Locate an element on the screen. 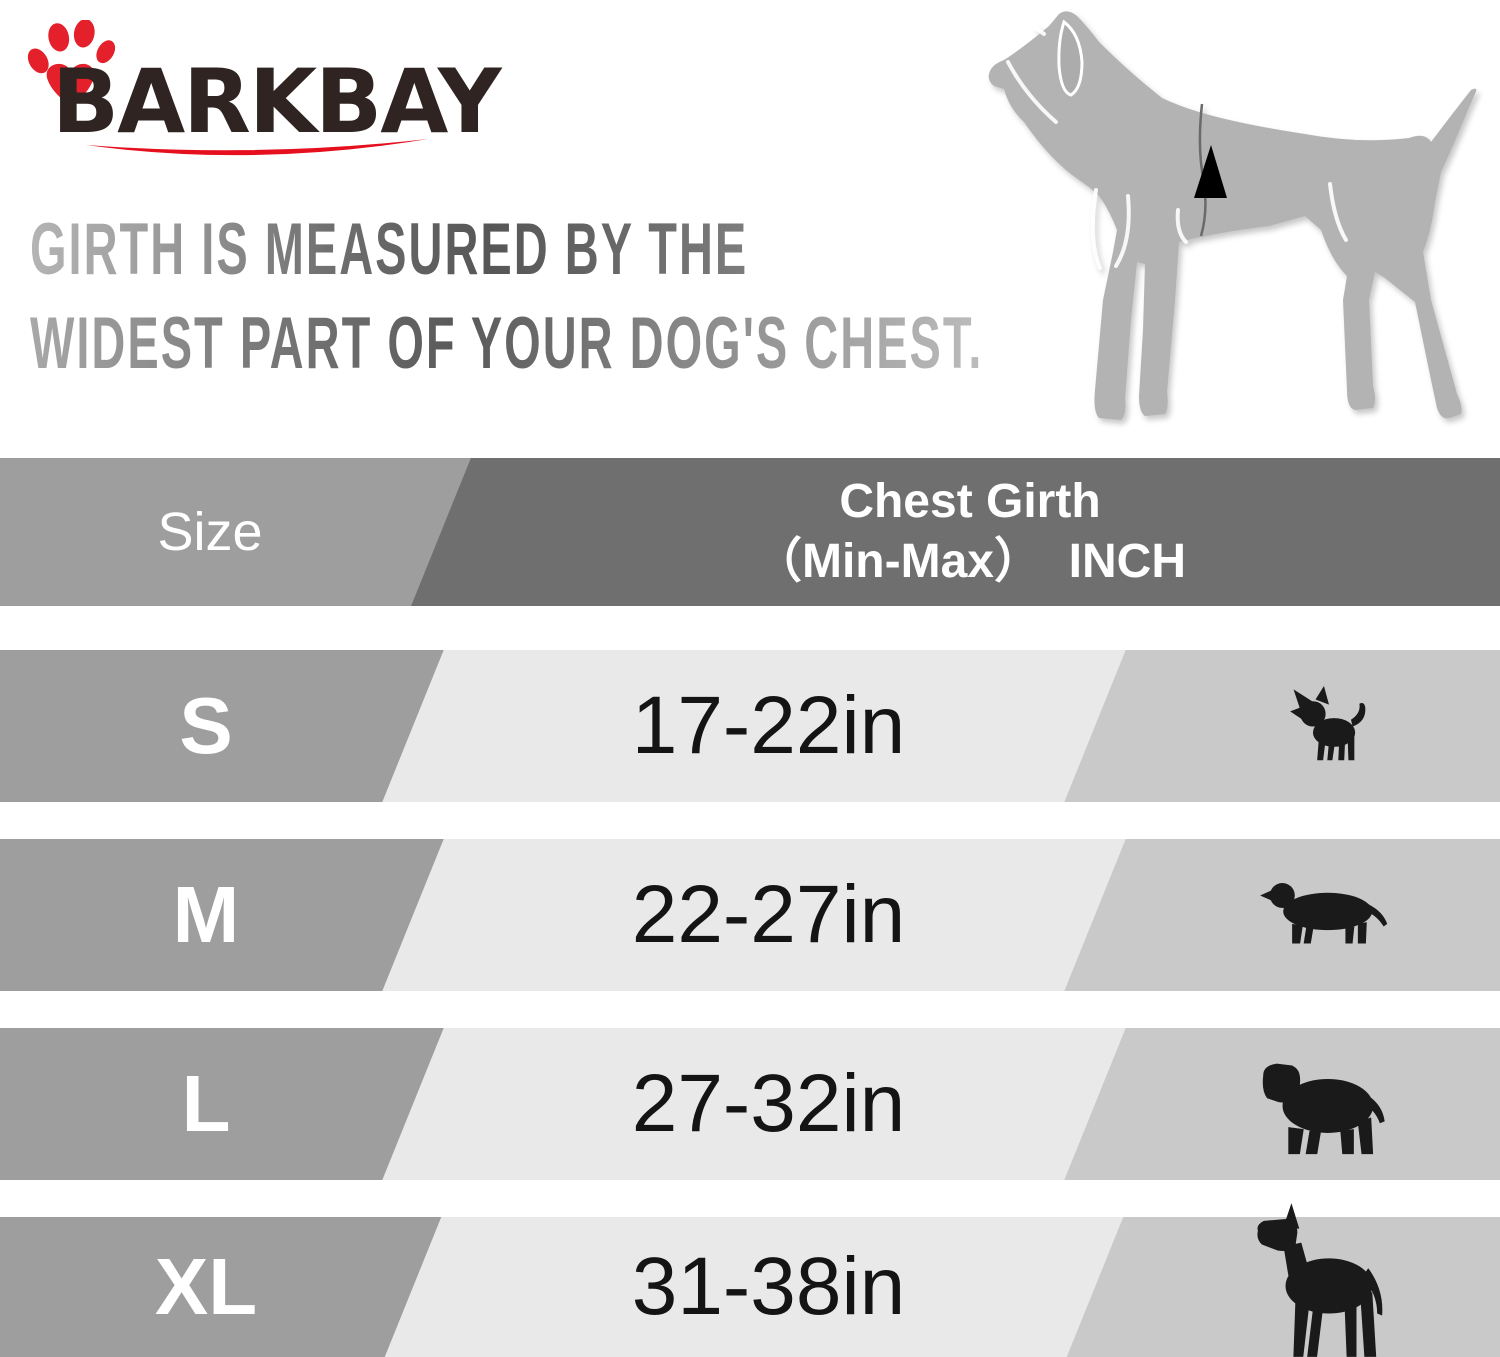 The image size is (1500, 1357). girth-value: 31-38in is located at coordinates (768, 1286).